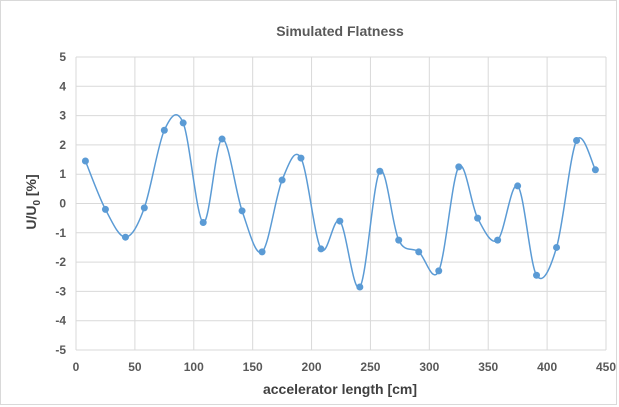 This screenshot has height=407, width=619. I want to click on y-tick-label: 2, so click(62, 145).